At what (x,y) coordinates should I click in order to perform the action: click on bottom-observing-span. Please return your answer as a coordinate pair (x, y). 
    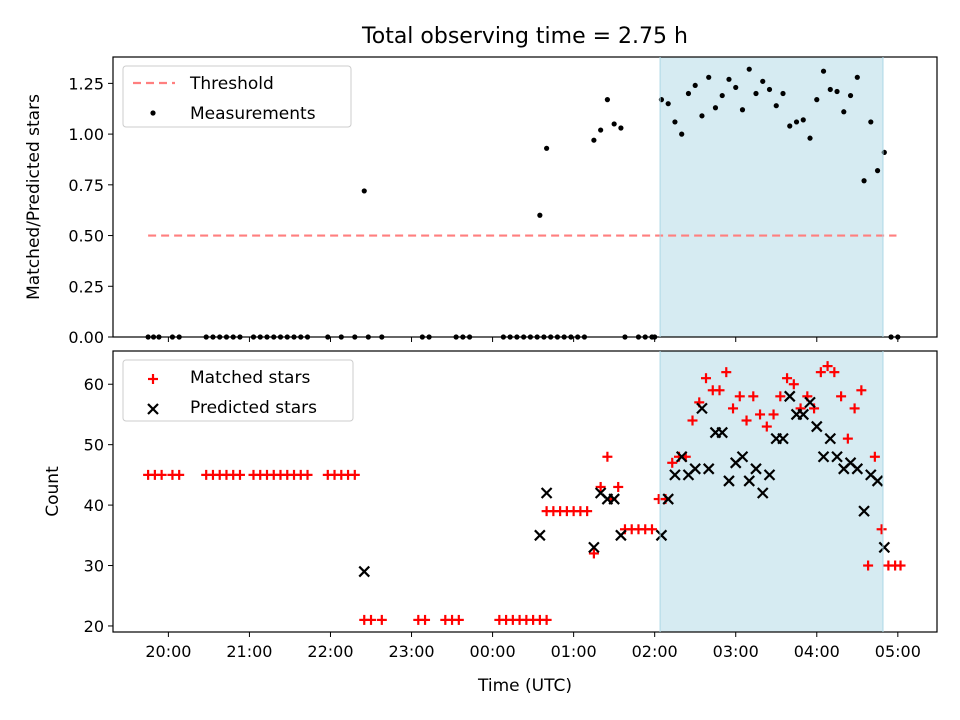
    Looking at the image, I should click on (771, 491).